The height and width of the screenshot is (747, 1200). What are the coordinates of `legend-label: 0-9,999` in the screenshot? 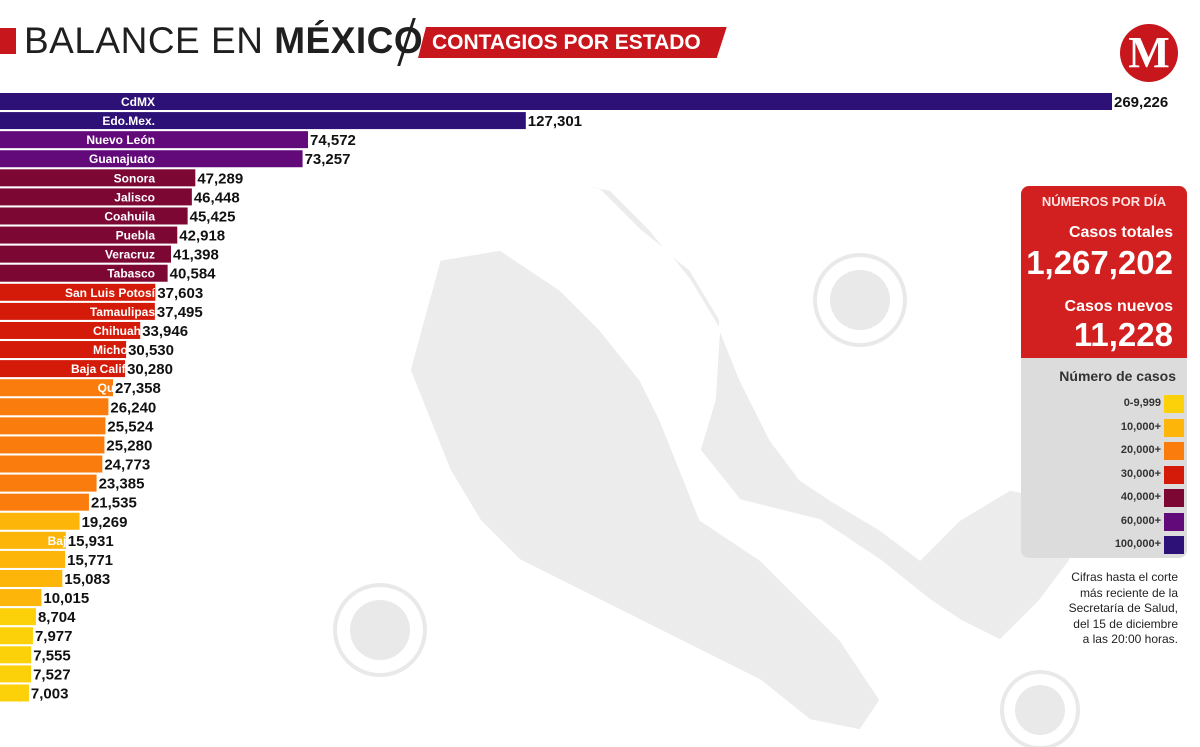 It's located at (1142, 403).